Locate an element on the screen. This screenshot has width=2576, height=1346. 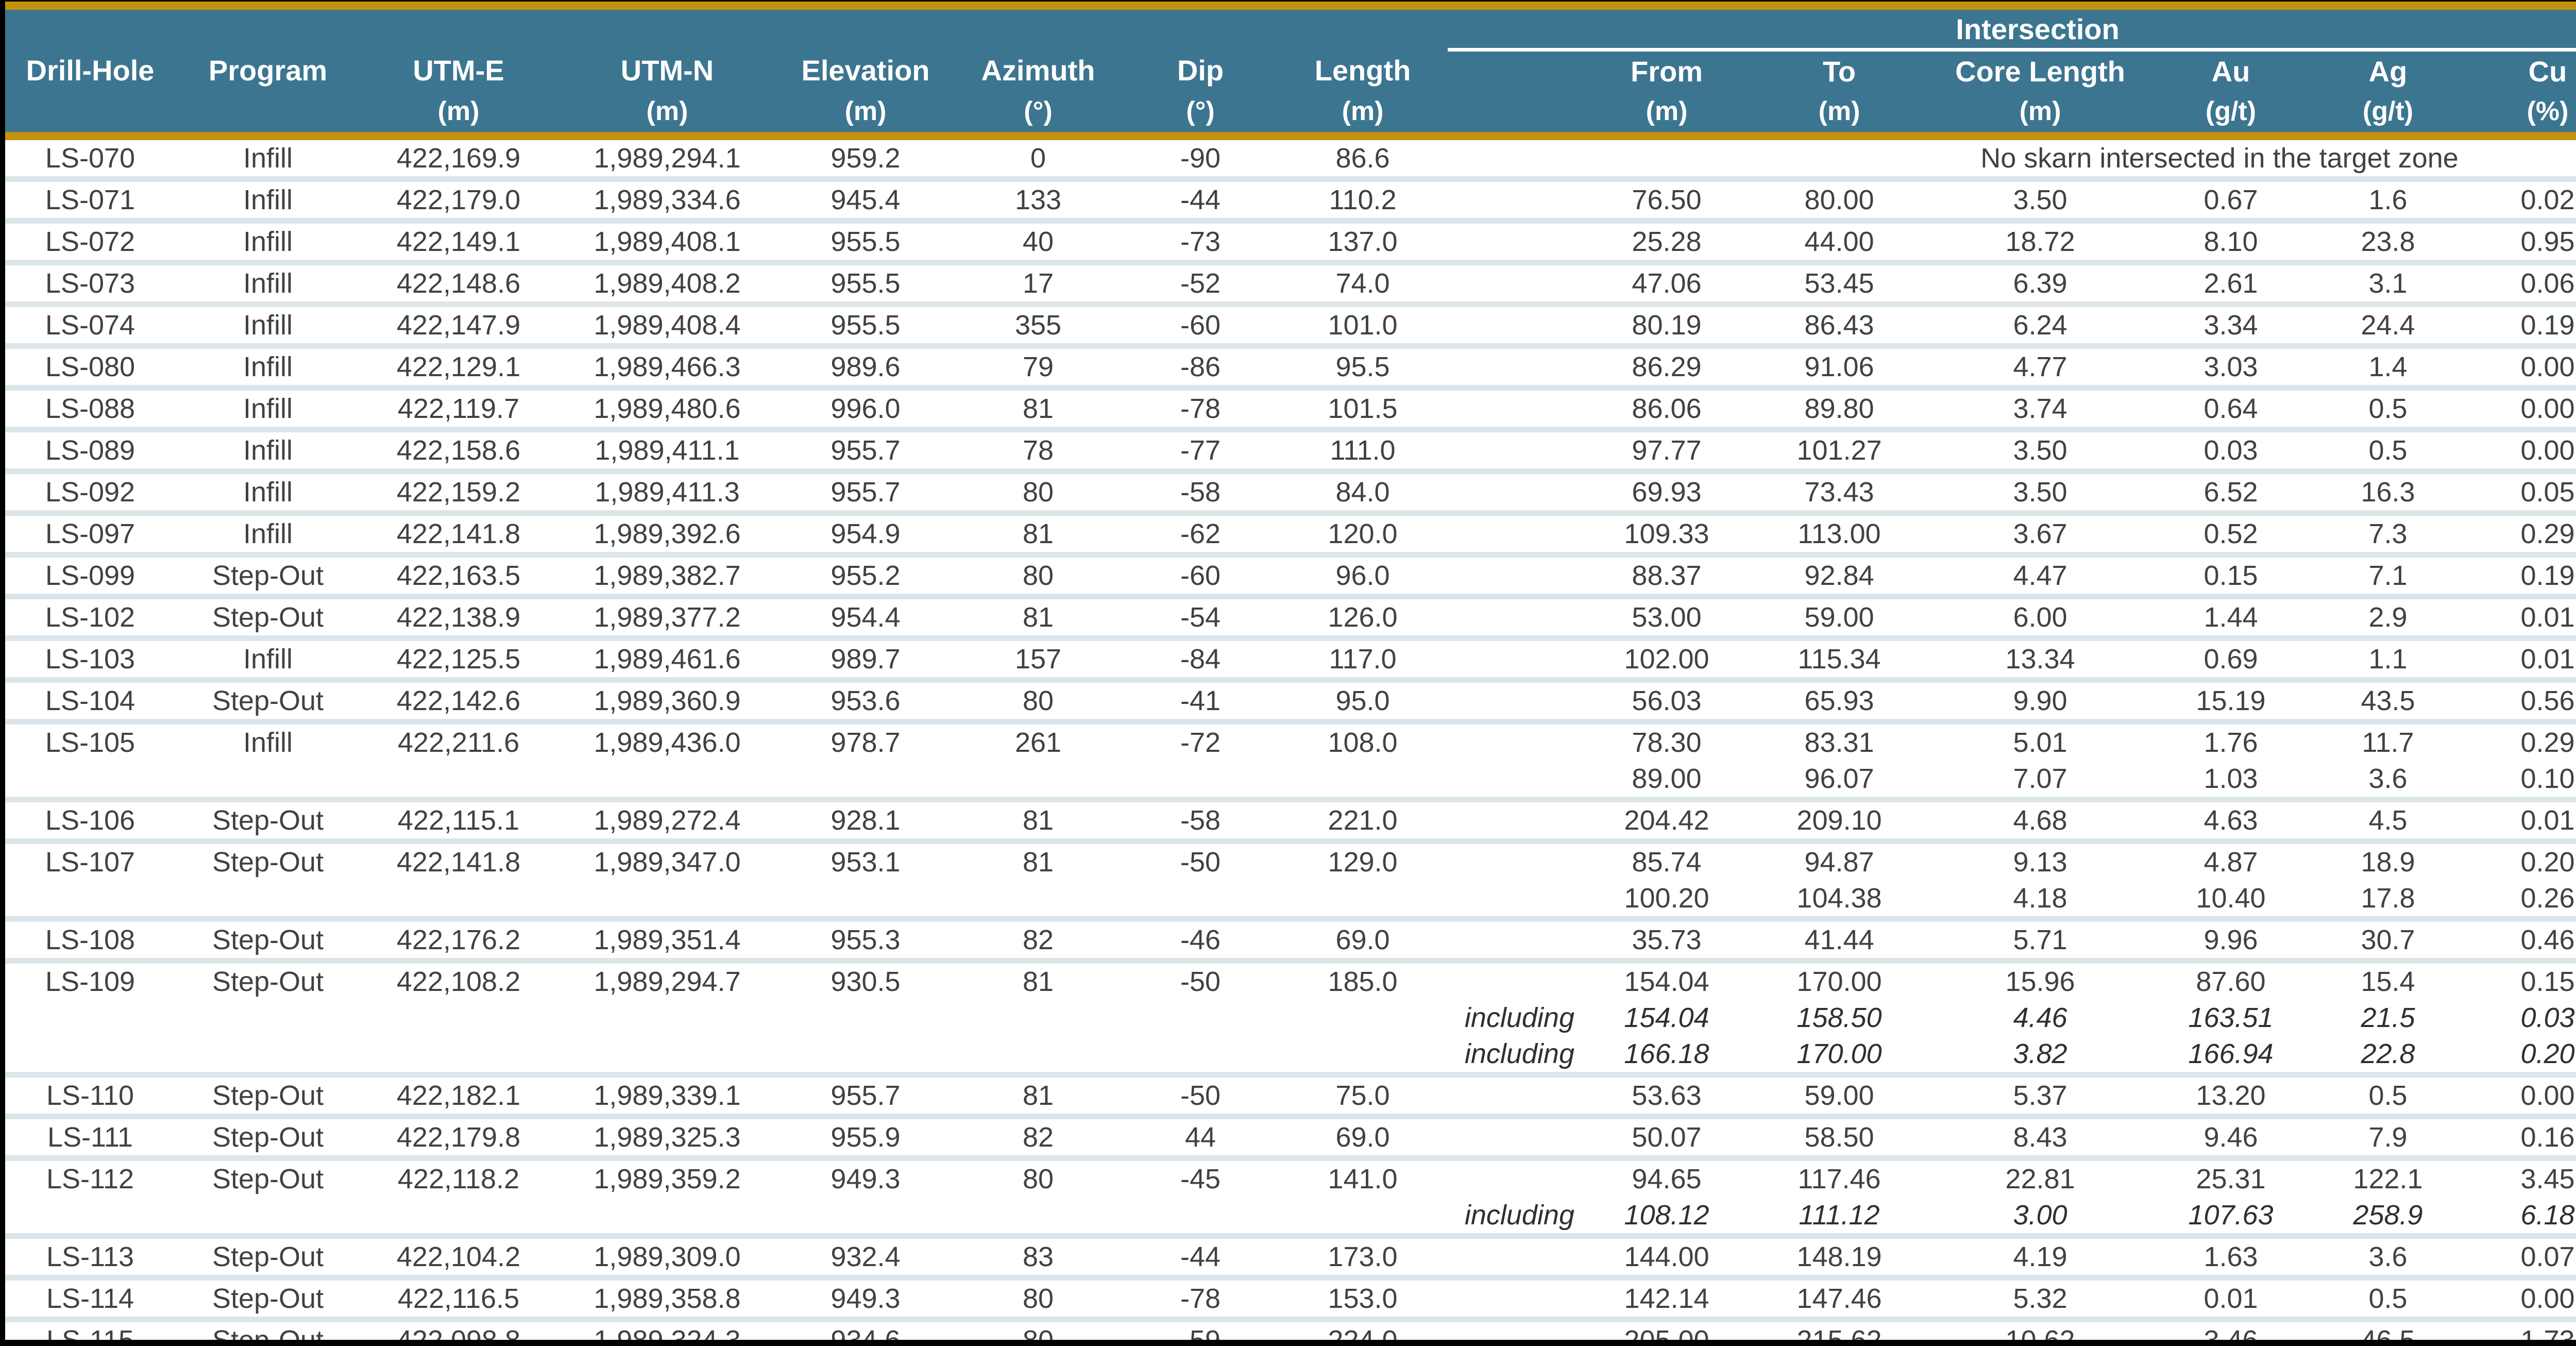
cell-au: 8.10 is located at coordinates (2231, 240).